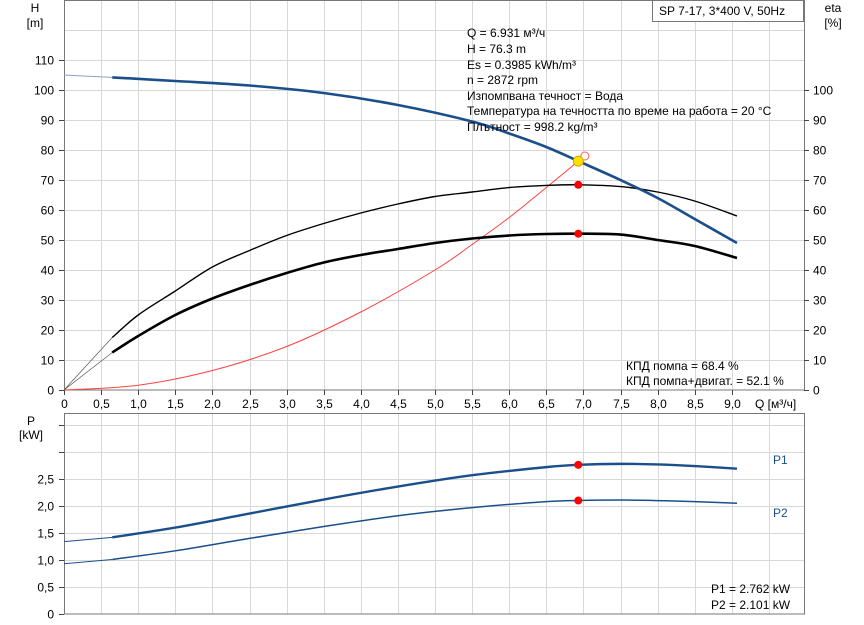  I want to click on h-tick-label: 20, so click(48, 331).